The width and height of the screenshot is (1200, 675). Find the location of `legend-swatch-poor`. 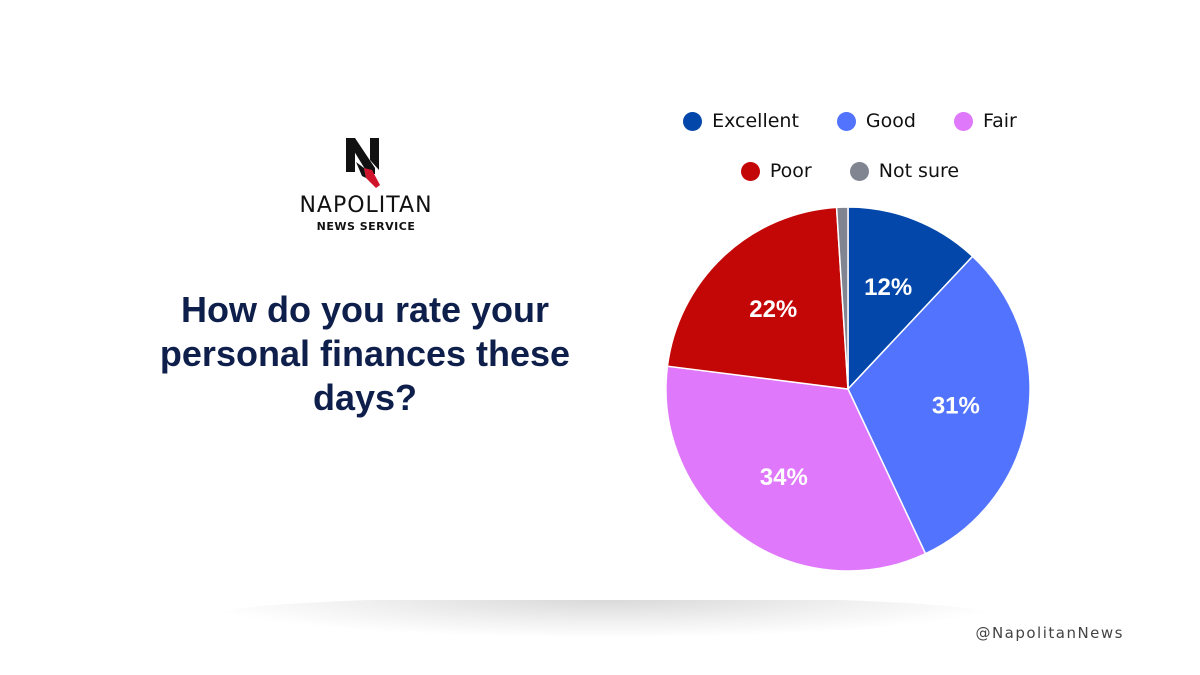

legend-swatch-poor is located at coordinates (750, 171).